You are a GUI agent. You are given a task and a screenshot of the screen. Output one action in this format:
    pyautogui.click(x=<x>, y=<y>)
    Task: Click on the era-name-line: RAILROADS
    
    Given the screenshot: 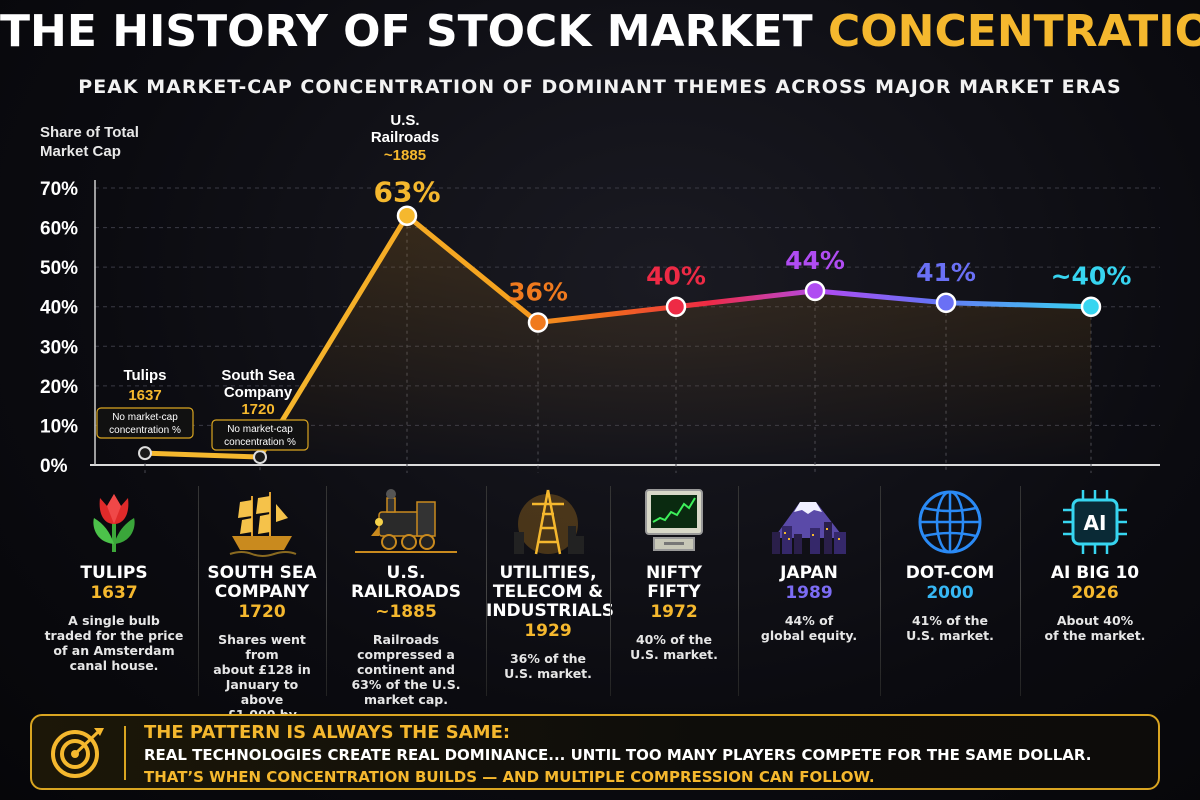 What is the action you would take?
    pyautogui.click(x=405, y=592)
    